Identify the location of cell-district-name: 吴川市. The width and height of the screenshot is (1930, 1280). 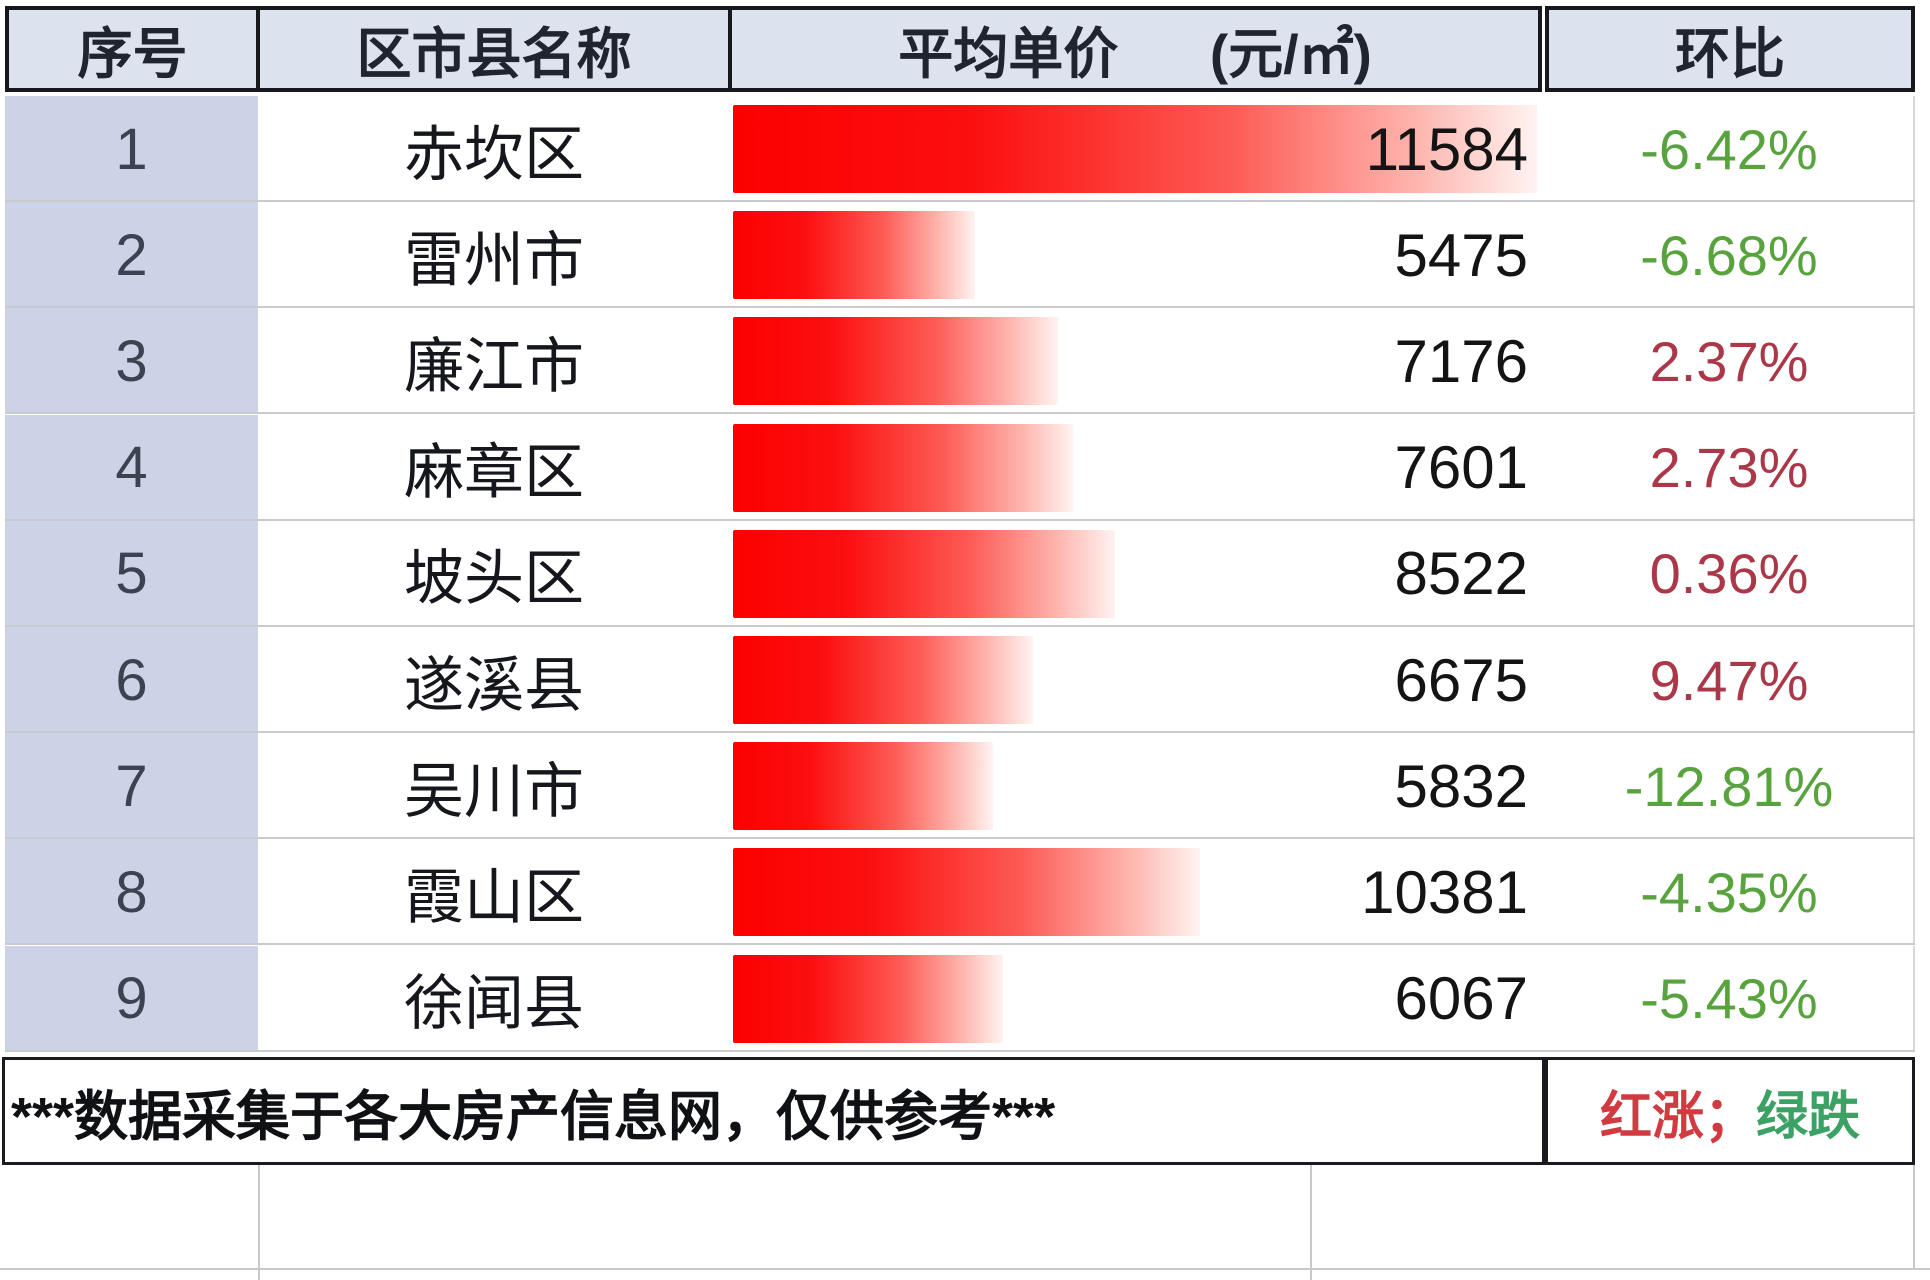
(494, 786).